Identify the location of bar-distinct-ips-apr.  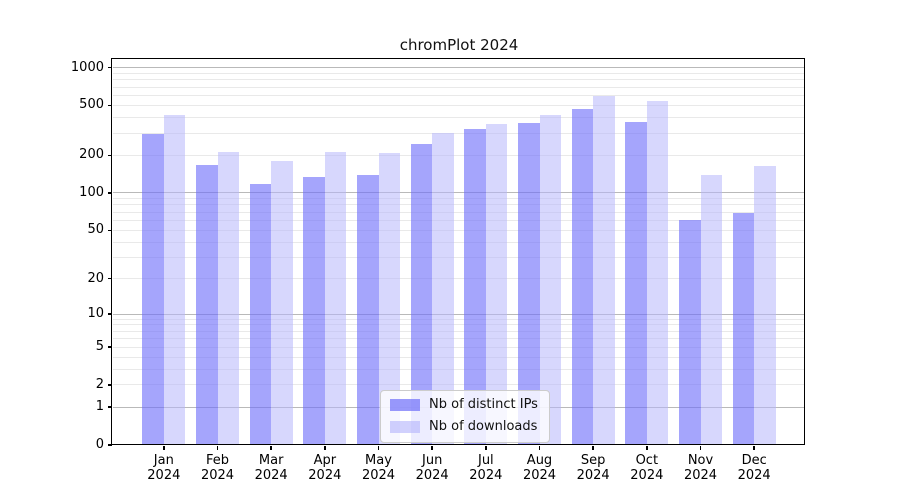
(314, 310).